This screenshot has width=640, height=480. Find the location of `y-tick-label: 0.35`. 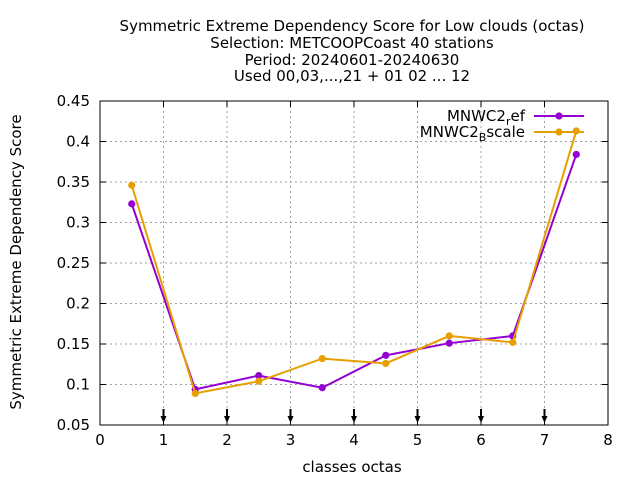

y-tick-label: 0.35 is located at coordinates (73, 182).